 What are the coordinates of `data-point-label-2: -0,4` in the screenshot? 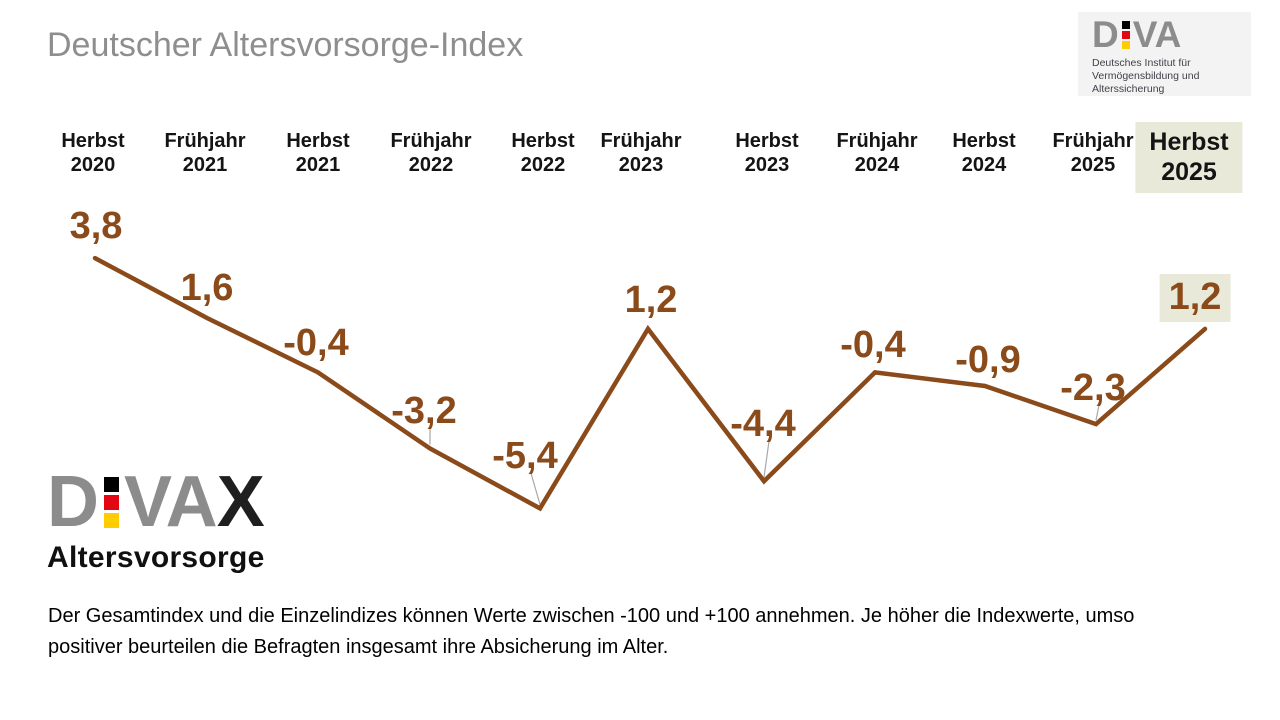 It's located at (316, 343).